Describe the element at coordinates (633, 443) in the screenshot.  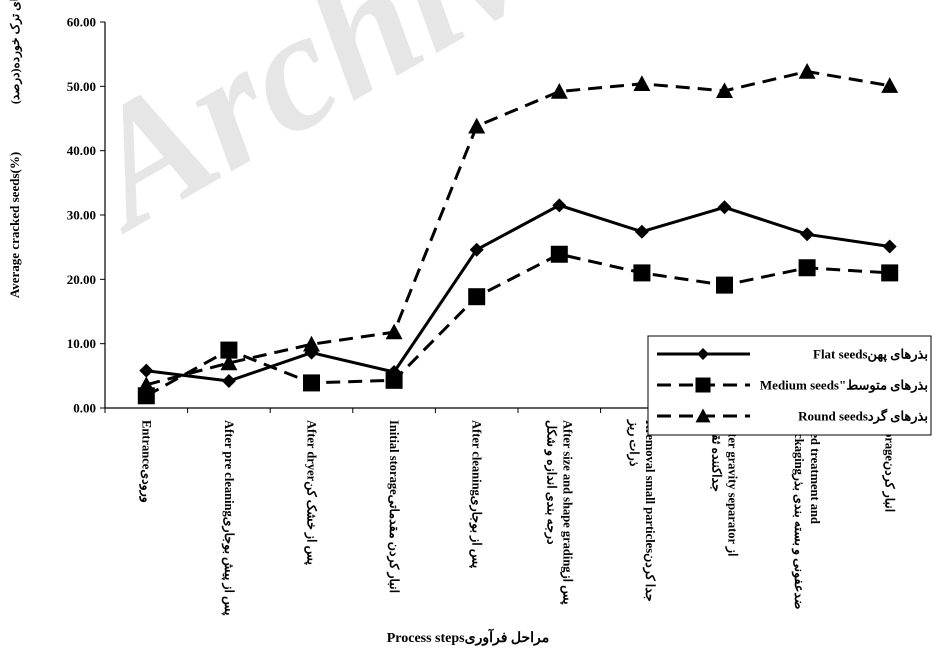
I see `x-tick-label-line: ذرات ریز` at that location.